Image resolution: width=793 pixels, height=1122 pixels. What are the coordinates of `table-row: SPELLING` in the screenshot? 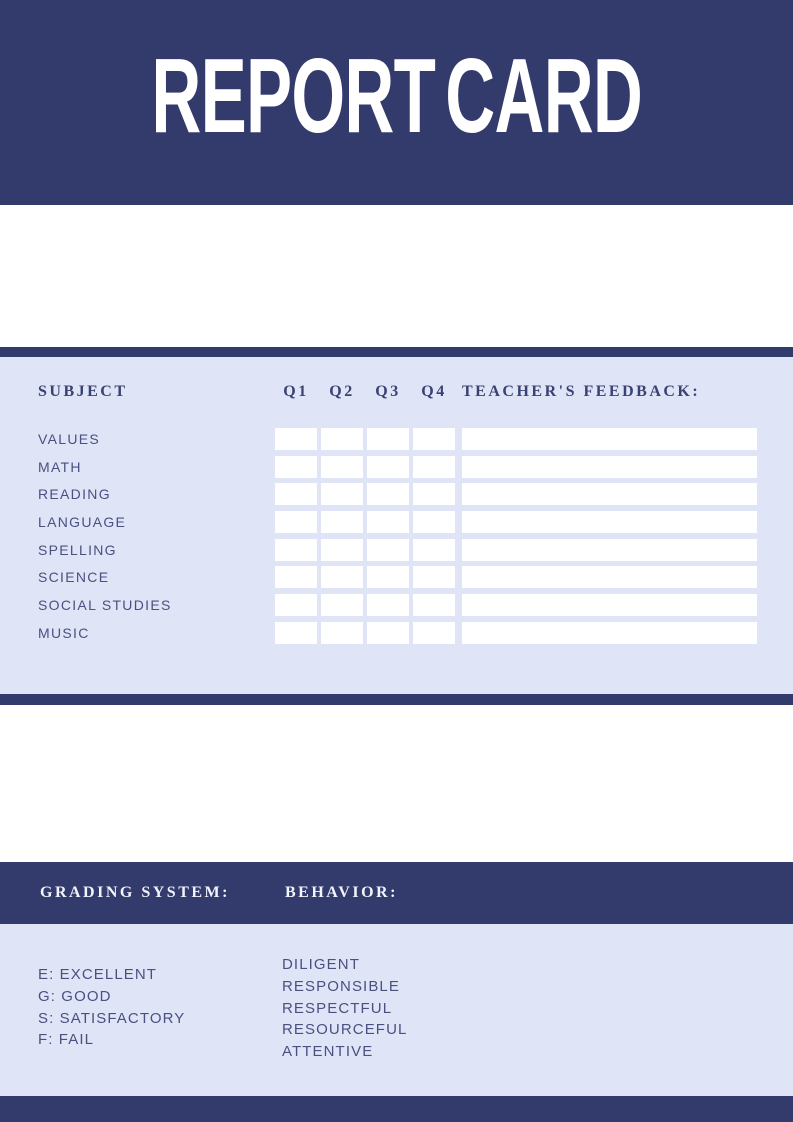 It's located at (396, 549).